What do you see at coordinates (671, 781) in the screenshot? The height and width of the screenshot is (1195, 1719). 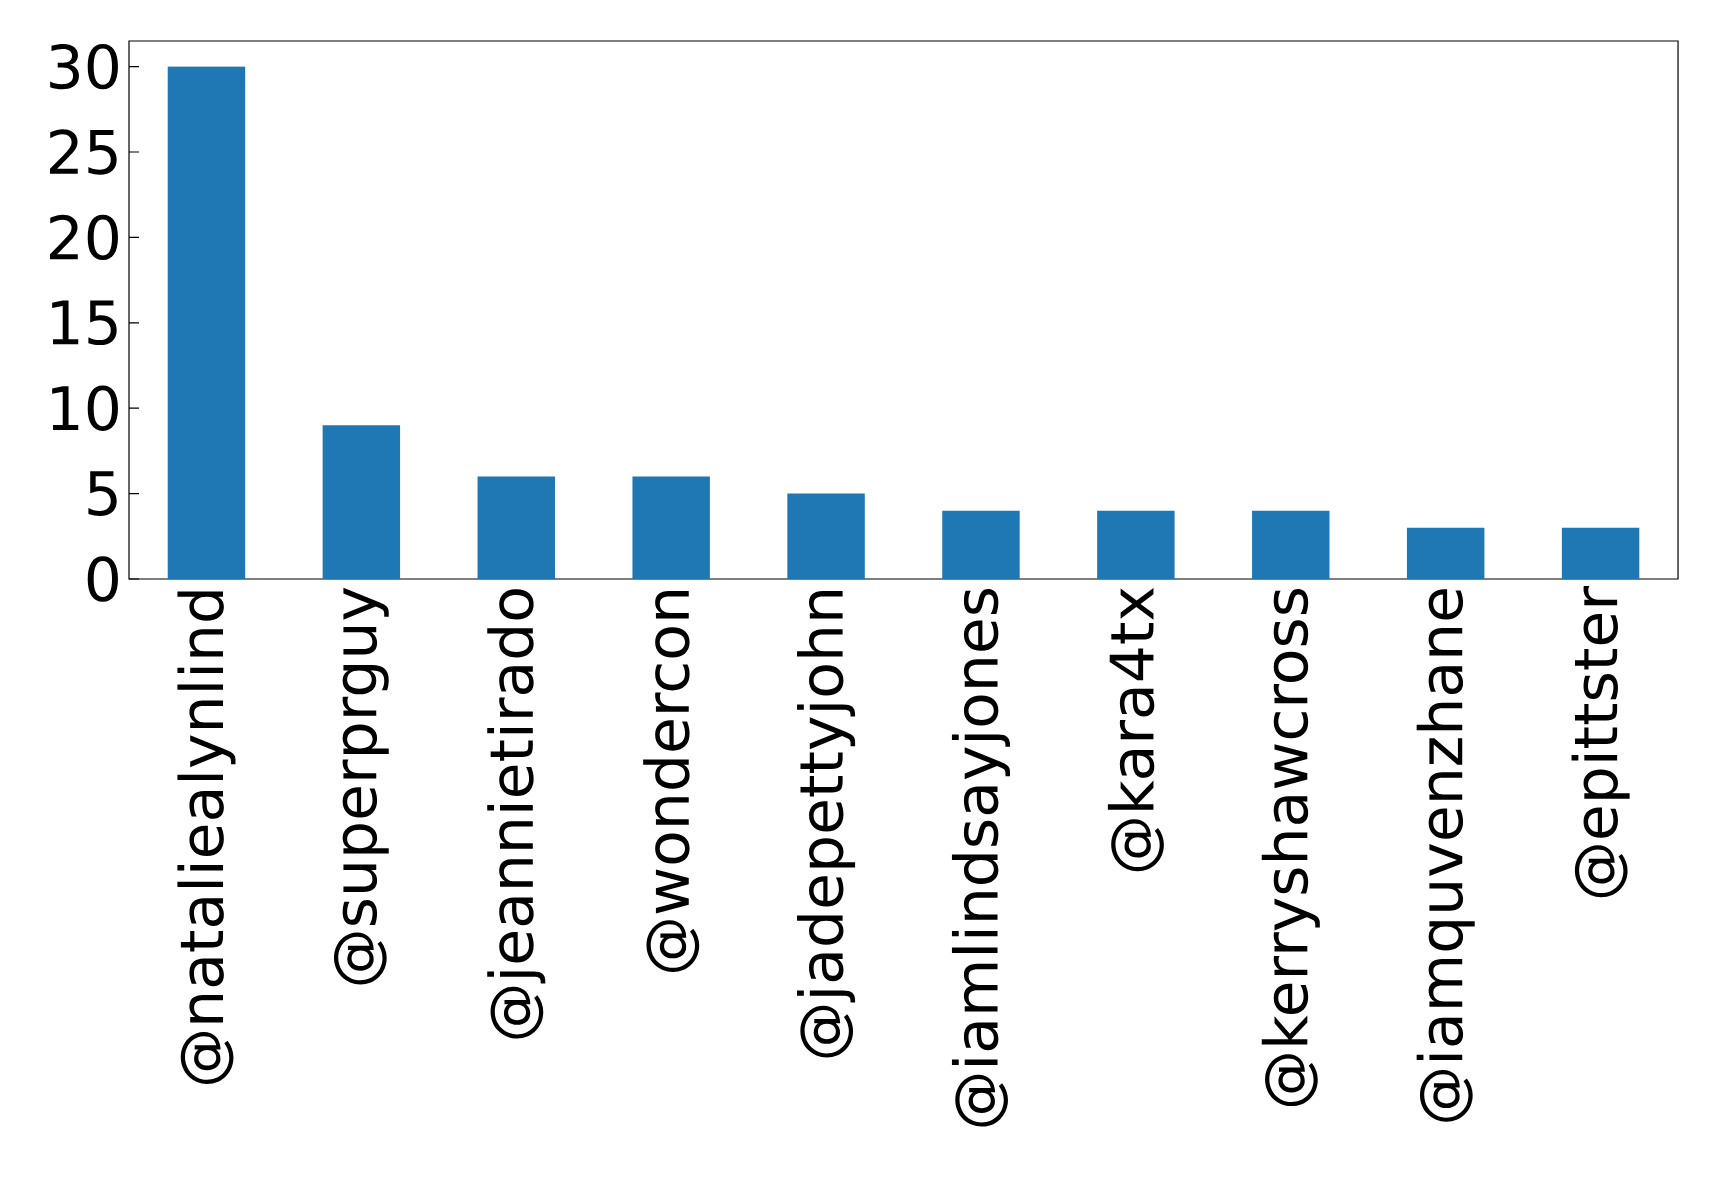 I see `x-tick-label: @wondercon` at bounding box center [671, 781].